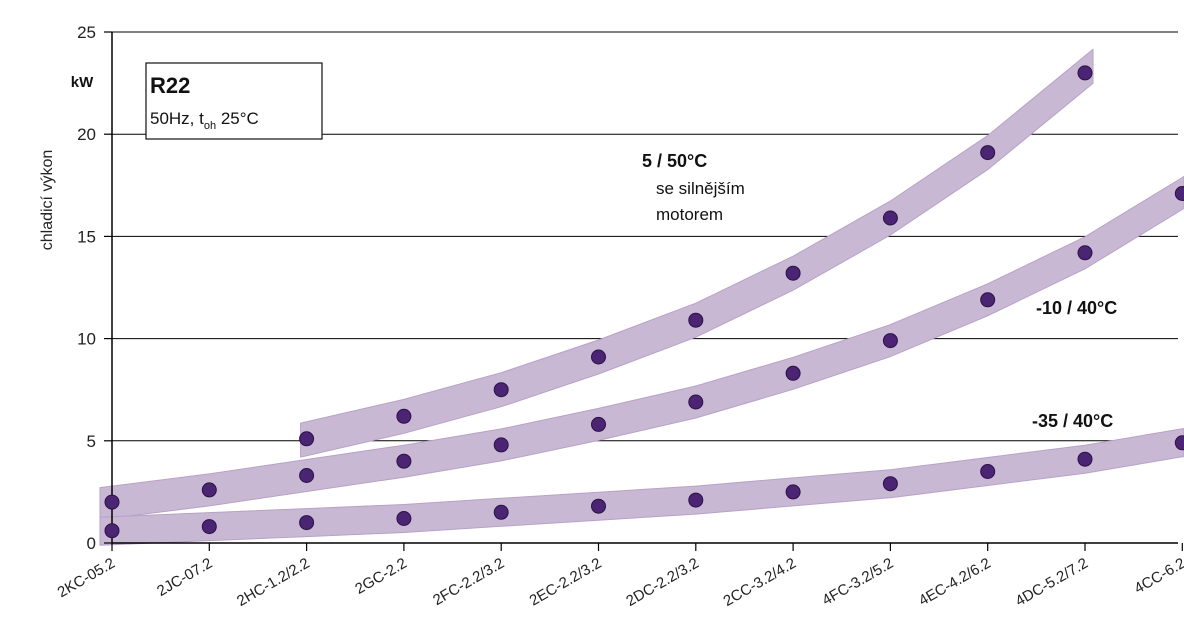  I want to click on legend-box: R22 50Hz, toh 25°C, so click(234, 101).